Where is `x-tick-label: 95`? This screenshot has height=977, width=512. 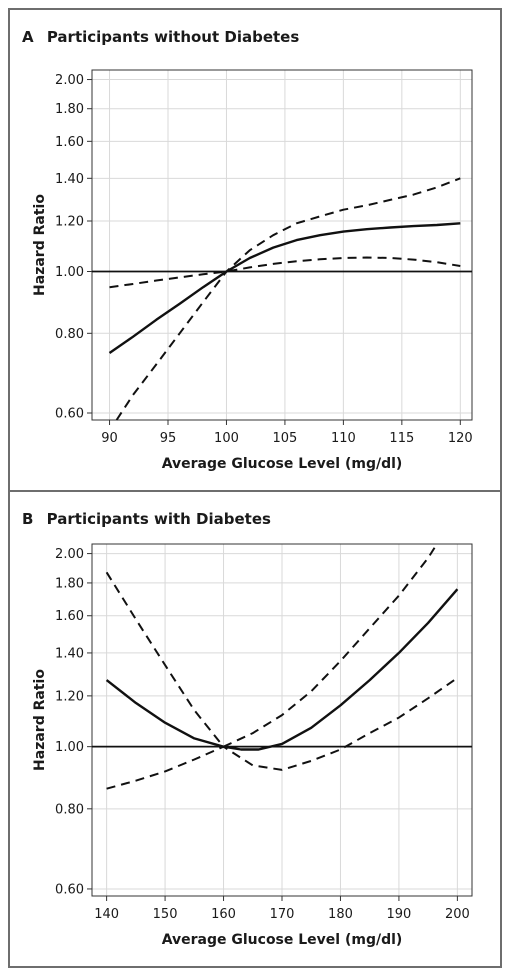
x-tick-label: 95 is located at coordinates (168, 438).